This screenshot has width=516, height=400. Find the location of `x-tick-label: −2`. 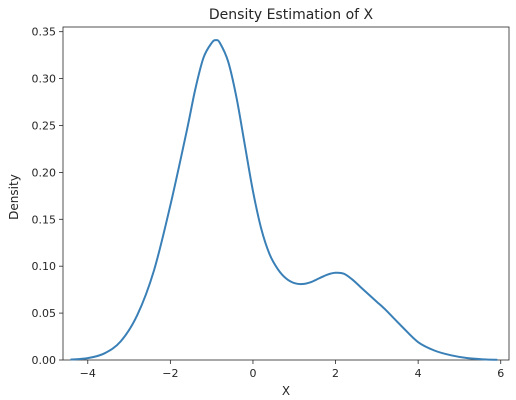

x-tick-label: −2 is located at coordinates (170, 373).